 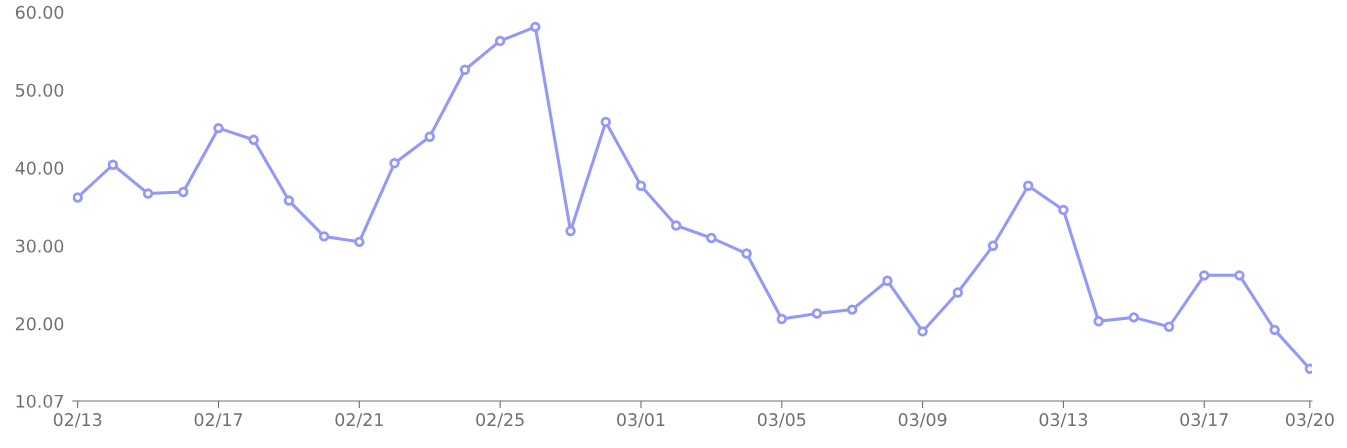 What do you see at coordinates (39, 401) in the screenshot?
I see `y-tick-label: 10.07` at bounding box center [39, 401].